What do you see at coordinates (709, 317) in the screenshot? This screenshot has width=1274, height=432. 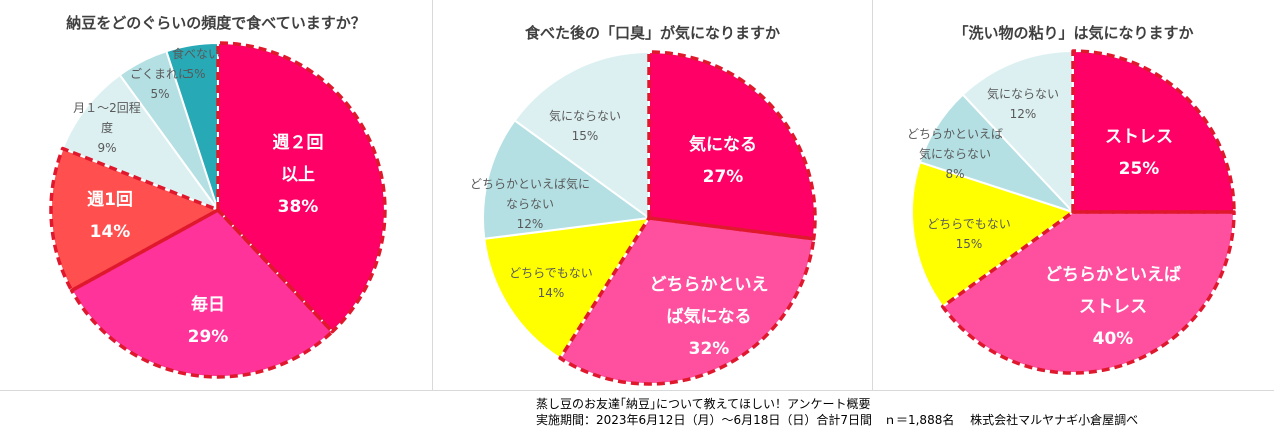 I see `slice-label: どちらかといえば気になる 32%` at bounding box center [709, 317].